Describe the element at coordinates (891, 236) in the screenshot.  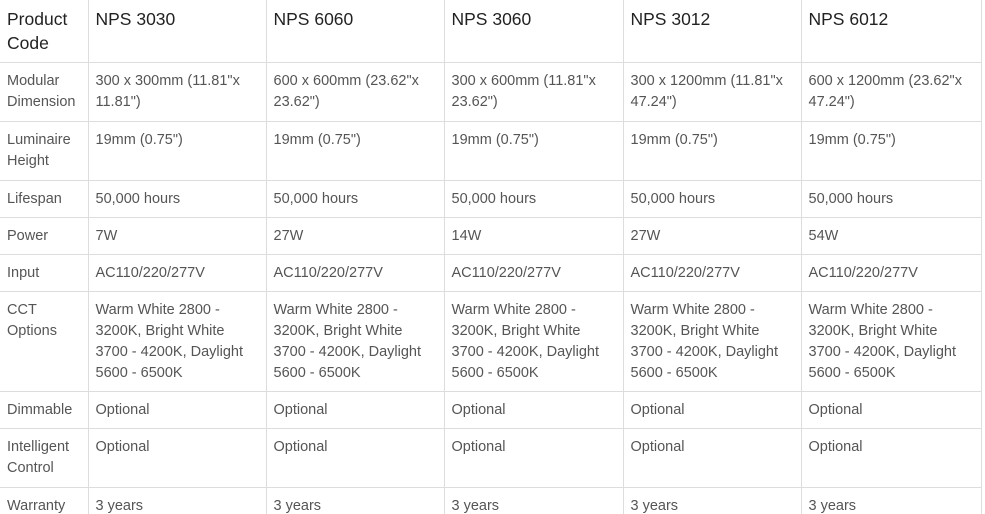
I see `table-cell: 54W` at that location.